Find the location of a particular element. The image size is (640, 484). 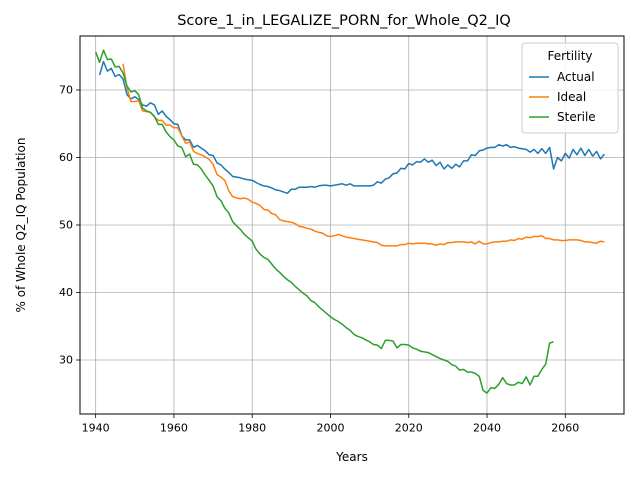

y-tick-label: 70 is located at coordinates (66, 90).